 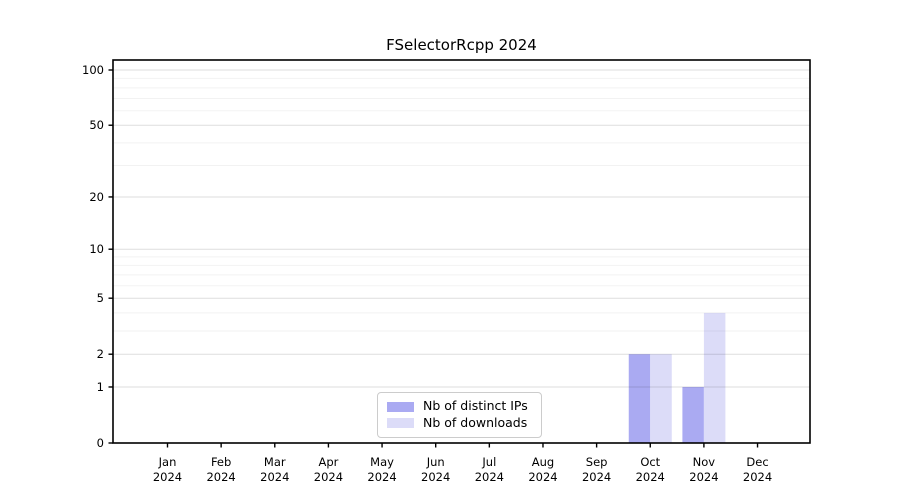 I want to click on x-tick-label-month: Apr, so click(x=328, y=462).